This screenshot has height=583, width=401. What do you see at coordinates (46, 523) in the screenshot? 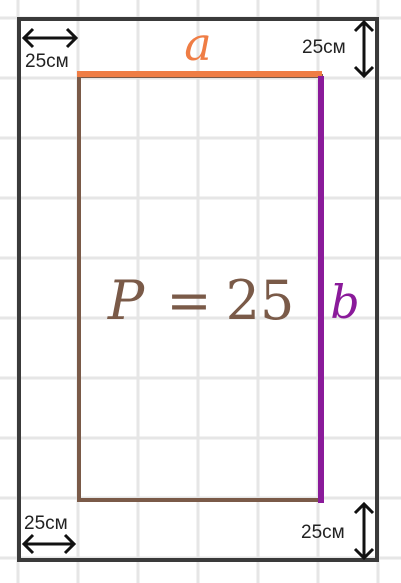
I see `margin-label-bottom-left: 25см` at bounding box center [46, 523].